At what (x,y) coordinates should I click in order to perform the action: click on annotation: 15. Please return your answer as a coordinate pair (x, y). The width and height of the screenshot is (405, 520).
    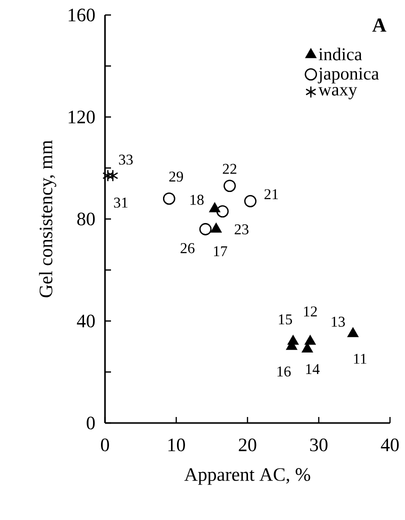
    Looking at the image, I should click on (285, 319).